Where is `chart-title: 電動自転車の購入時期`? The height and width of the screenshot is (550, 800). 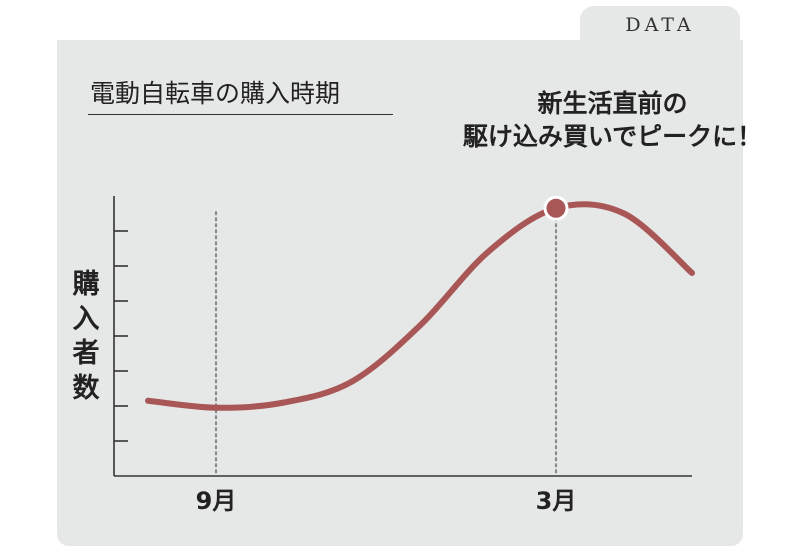 chart-title: 電動自転車の購入時期 is located at coordinates (215, 93).